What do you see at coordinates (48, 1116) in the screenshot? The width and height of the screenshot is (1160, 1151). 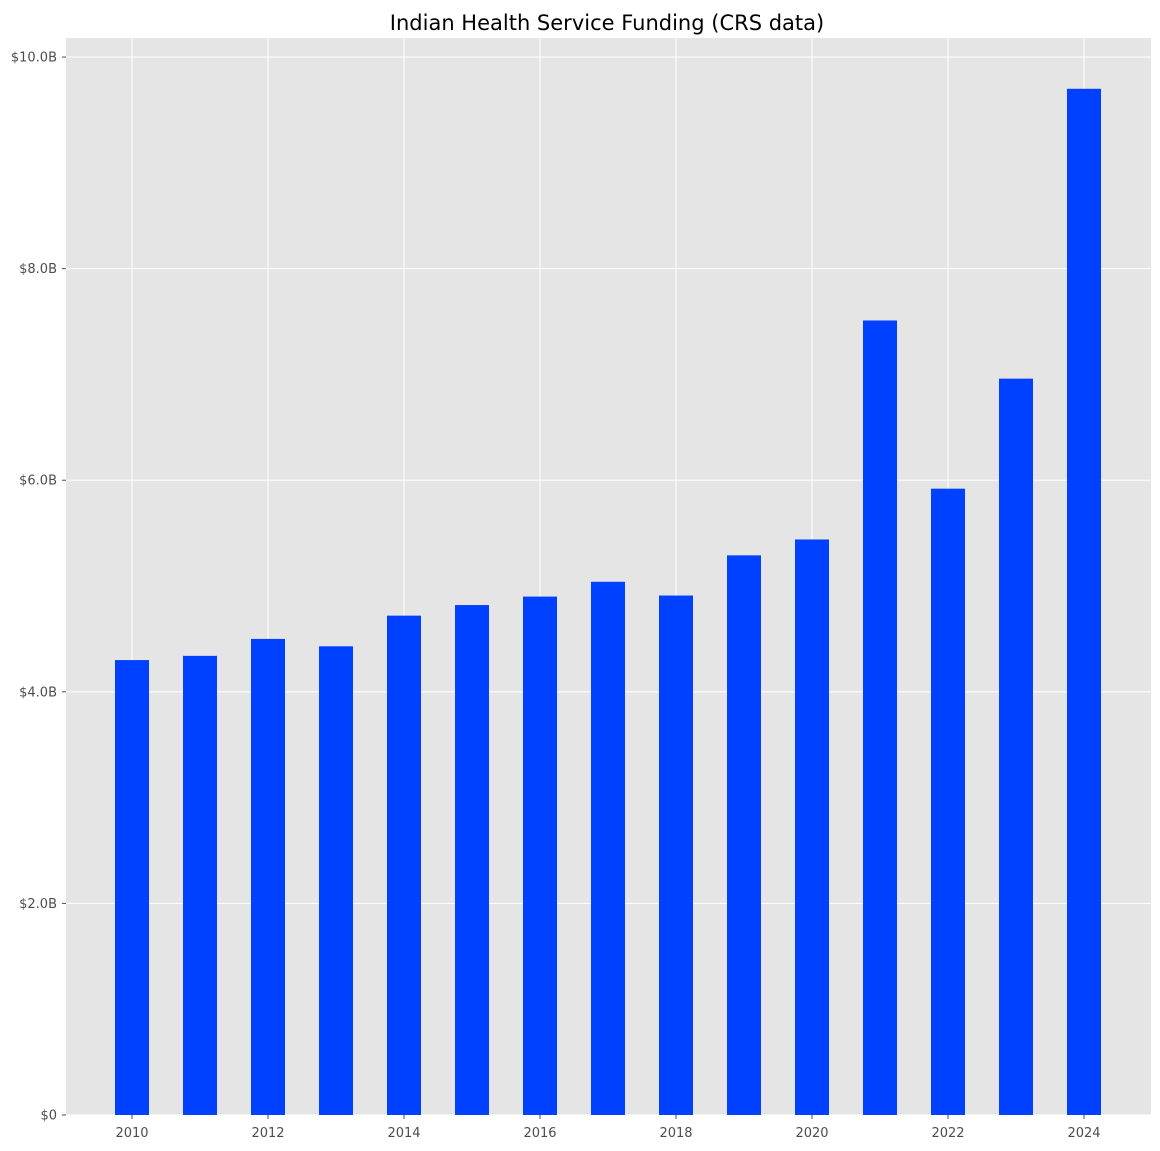 I see `y-tick-label: $0` at bounding box center [48, 1116].